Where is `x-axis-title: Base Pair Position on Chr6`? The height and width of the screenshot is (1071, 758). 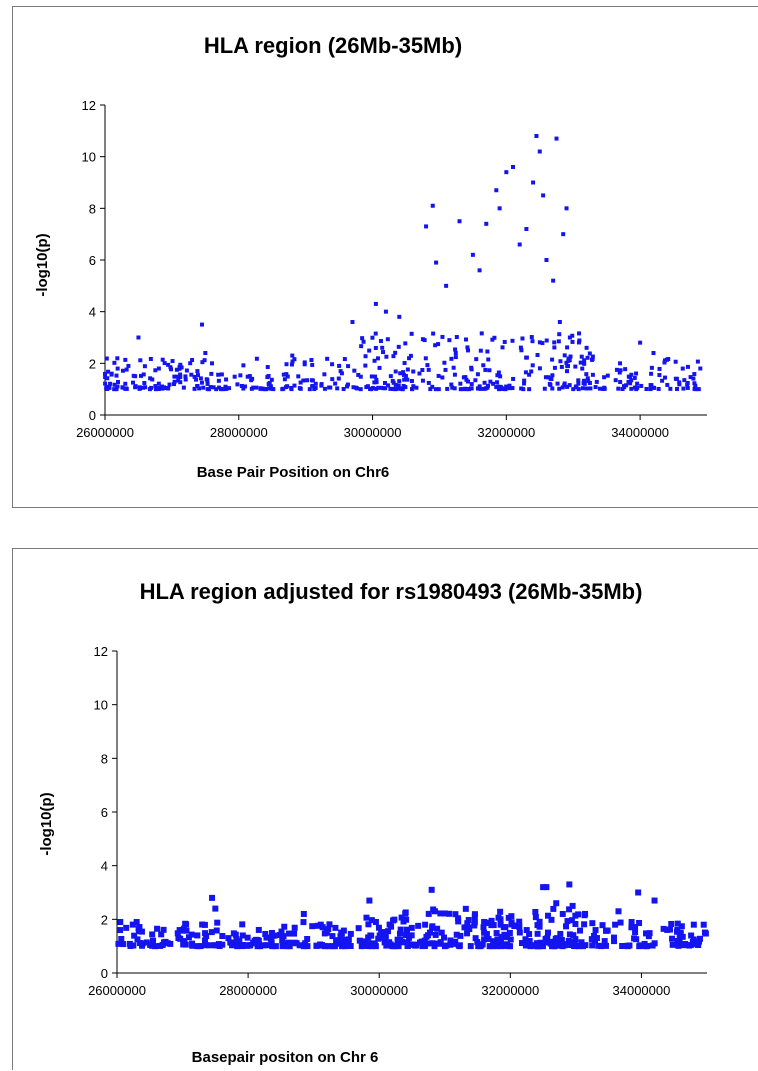 x-axis-title: Base Pair Position on Chr6 is located at coordinates (293, 472).